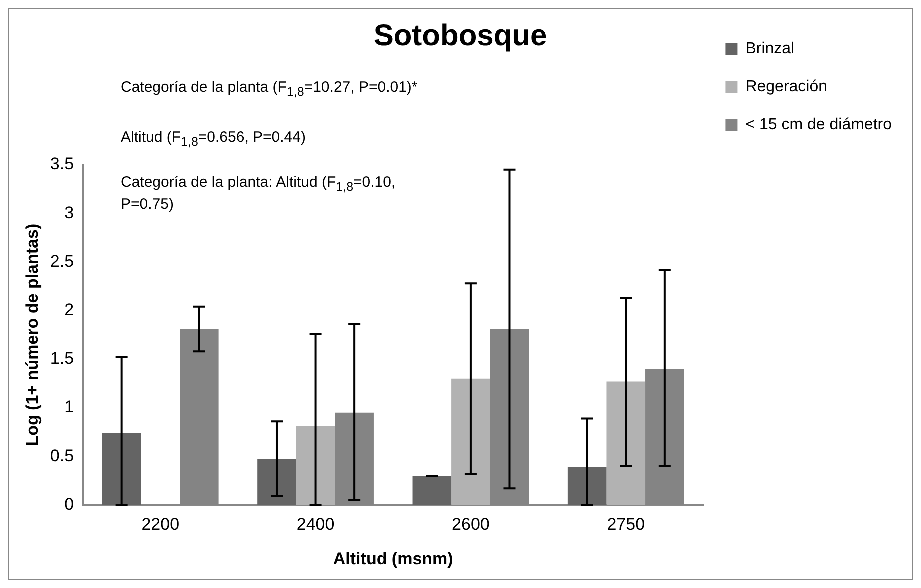 Image resolution: width=921 pixels, height=588 pixels. I want to click on y-tick-label: 0.5, so click(62, 456).